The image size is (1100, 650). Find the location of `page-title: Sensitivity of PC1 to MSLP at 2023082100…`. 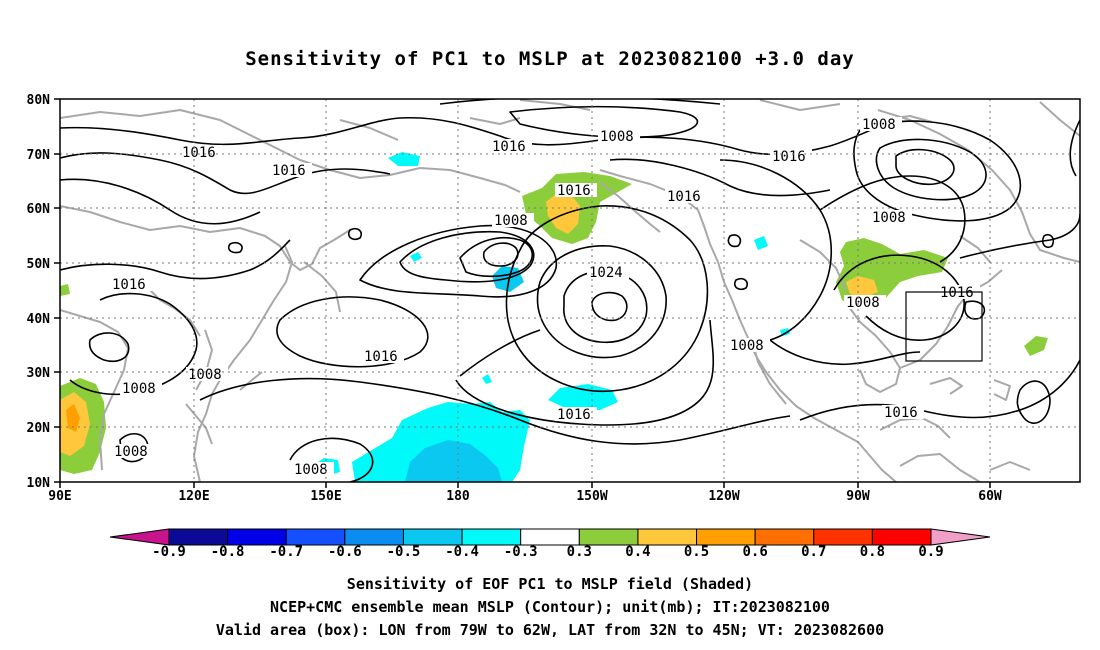

page-title: Sensitivity of PC1 to MSLP at 2023082100… is located at coordinates (550, 59).